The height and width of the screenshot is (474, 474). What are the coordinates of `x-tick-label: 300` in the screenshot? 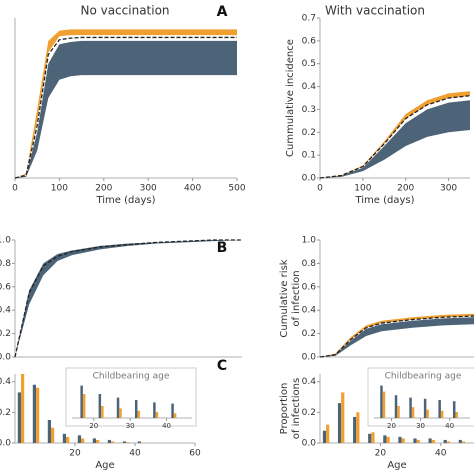 It's located at (148, 189).